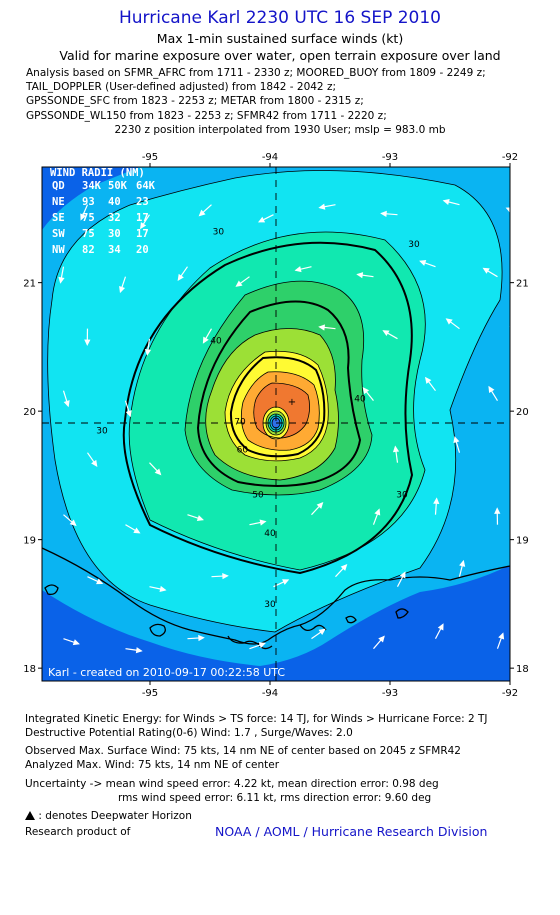 The image size is (560, 915). Describe the element at coordinates (114, 218) in the screenshot. I see `wind-radii-cell: 32` at that location.